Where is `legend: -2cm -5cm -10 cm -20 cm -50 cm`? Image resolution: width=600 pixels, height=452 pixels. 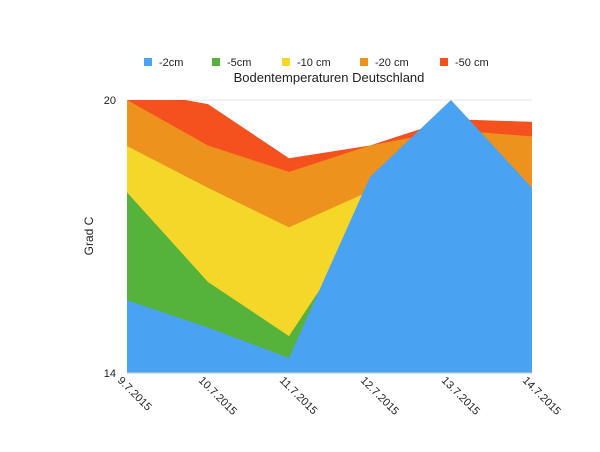 legend: -2cm -5cm -10 cm -20 cm -50 cm is located at coordinates (316, 63).